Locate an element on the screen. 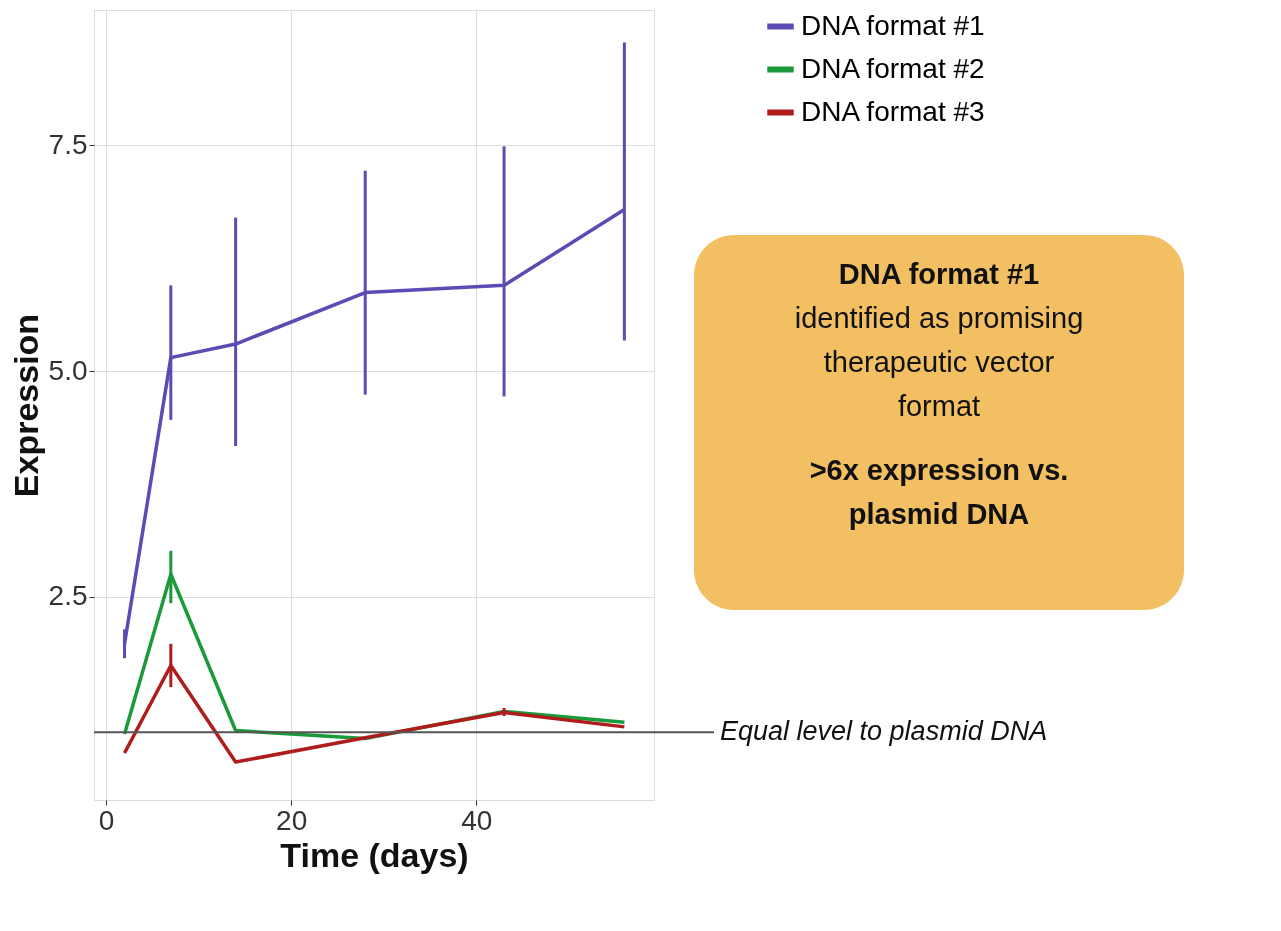 The image size is (1281, 931). legend-label: DNA format #3 is located at coordinates (893, 111).